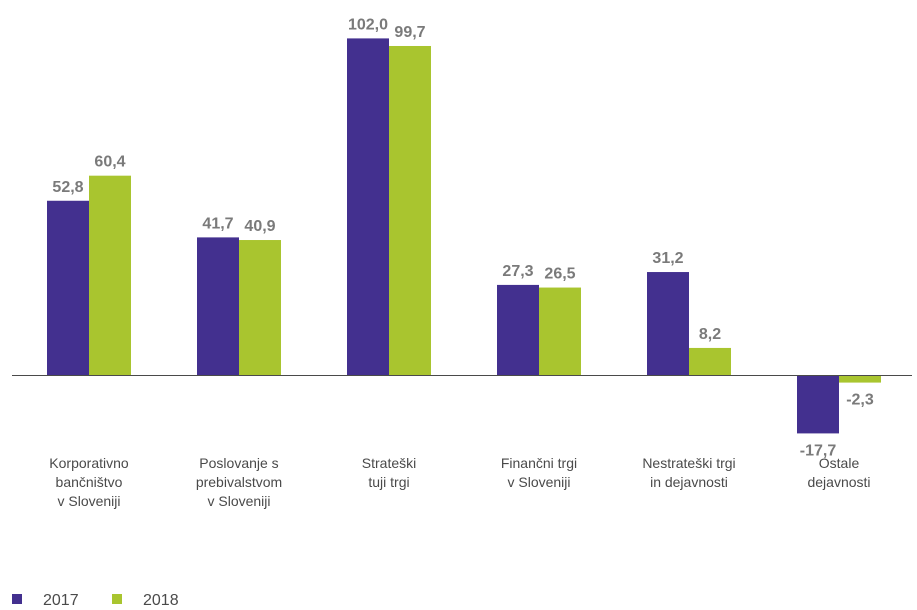  I want to click on data-label-2017-2: 102,0, so click(368, 24).